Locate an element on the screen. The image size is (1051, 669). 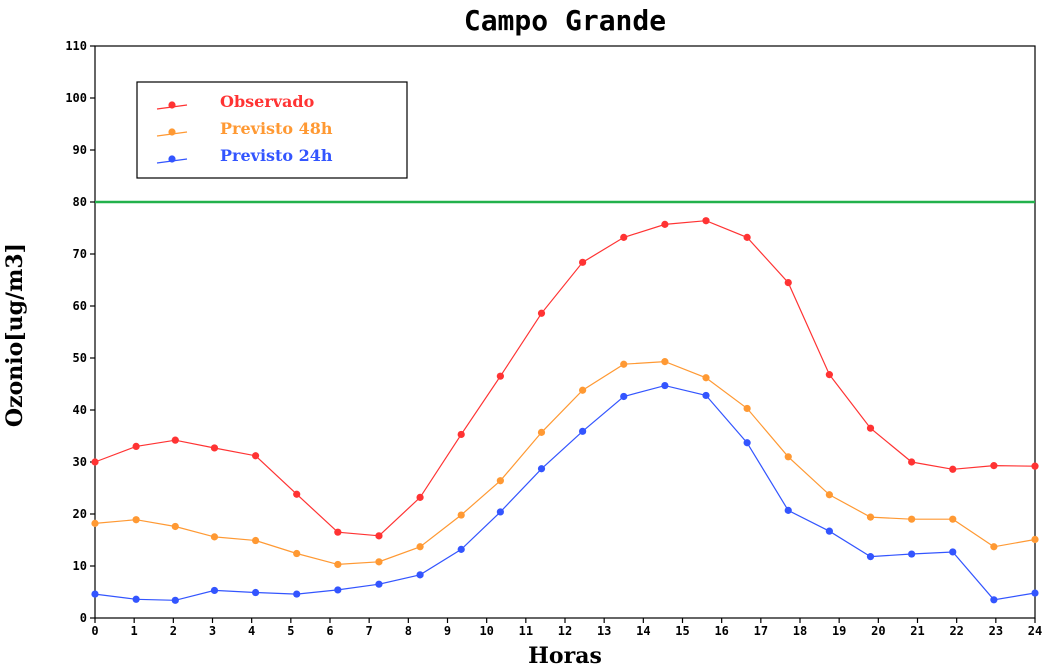
y-axis: 0 10 20 30 40 50 60 70 80 90 100 110 is located at coordinates (80, 332).